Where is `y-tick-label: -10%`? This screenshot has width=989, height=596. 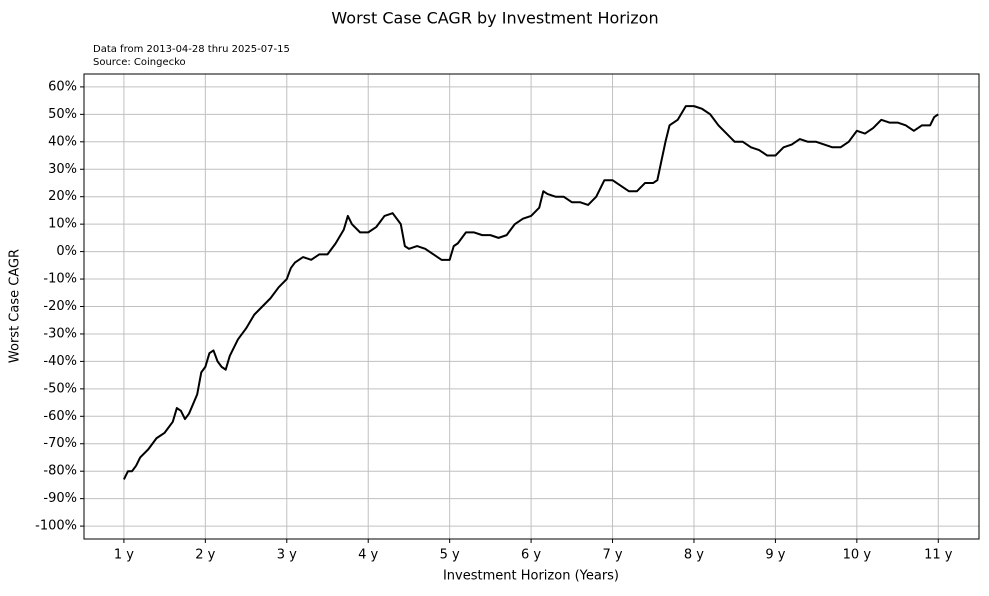 y-tick-label: -10% is located at coordinates (60, 279).